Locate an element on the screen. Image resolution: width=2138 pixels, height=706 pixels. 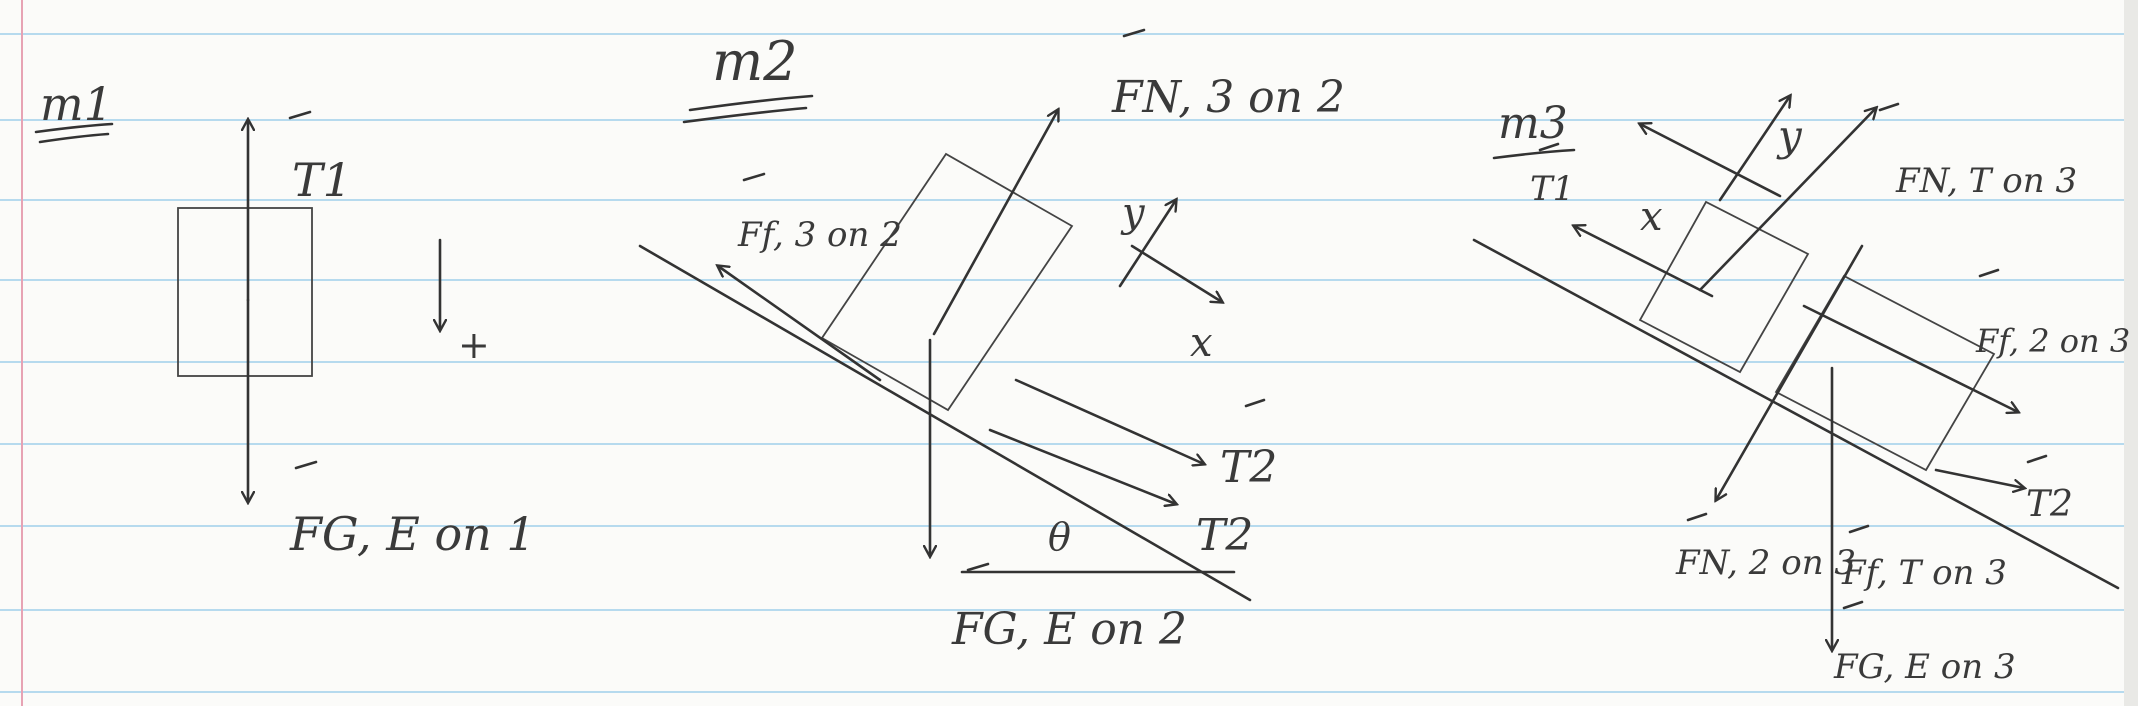
m2-tension-top-label: T2 is located at coordinates (1248, 467).